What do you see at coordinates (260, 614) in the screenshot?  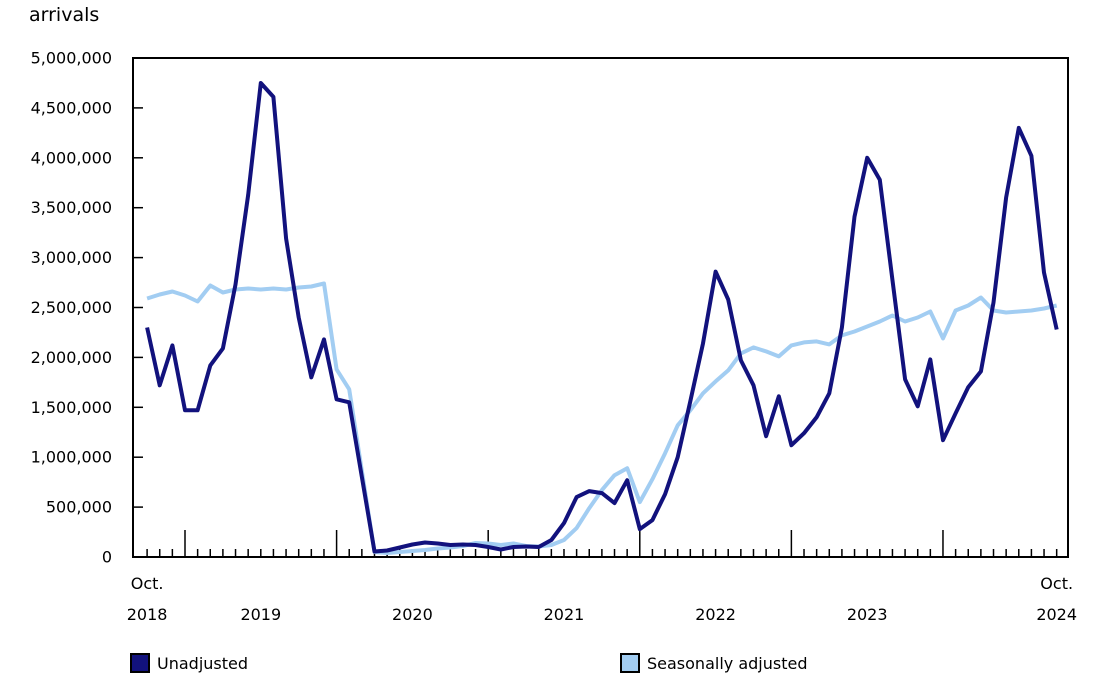 I see `x-label-year: 2019` at bounding box center [260, 614].